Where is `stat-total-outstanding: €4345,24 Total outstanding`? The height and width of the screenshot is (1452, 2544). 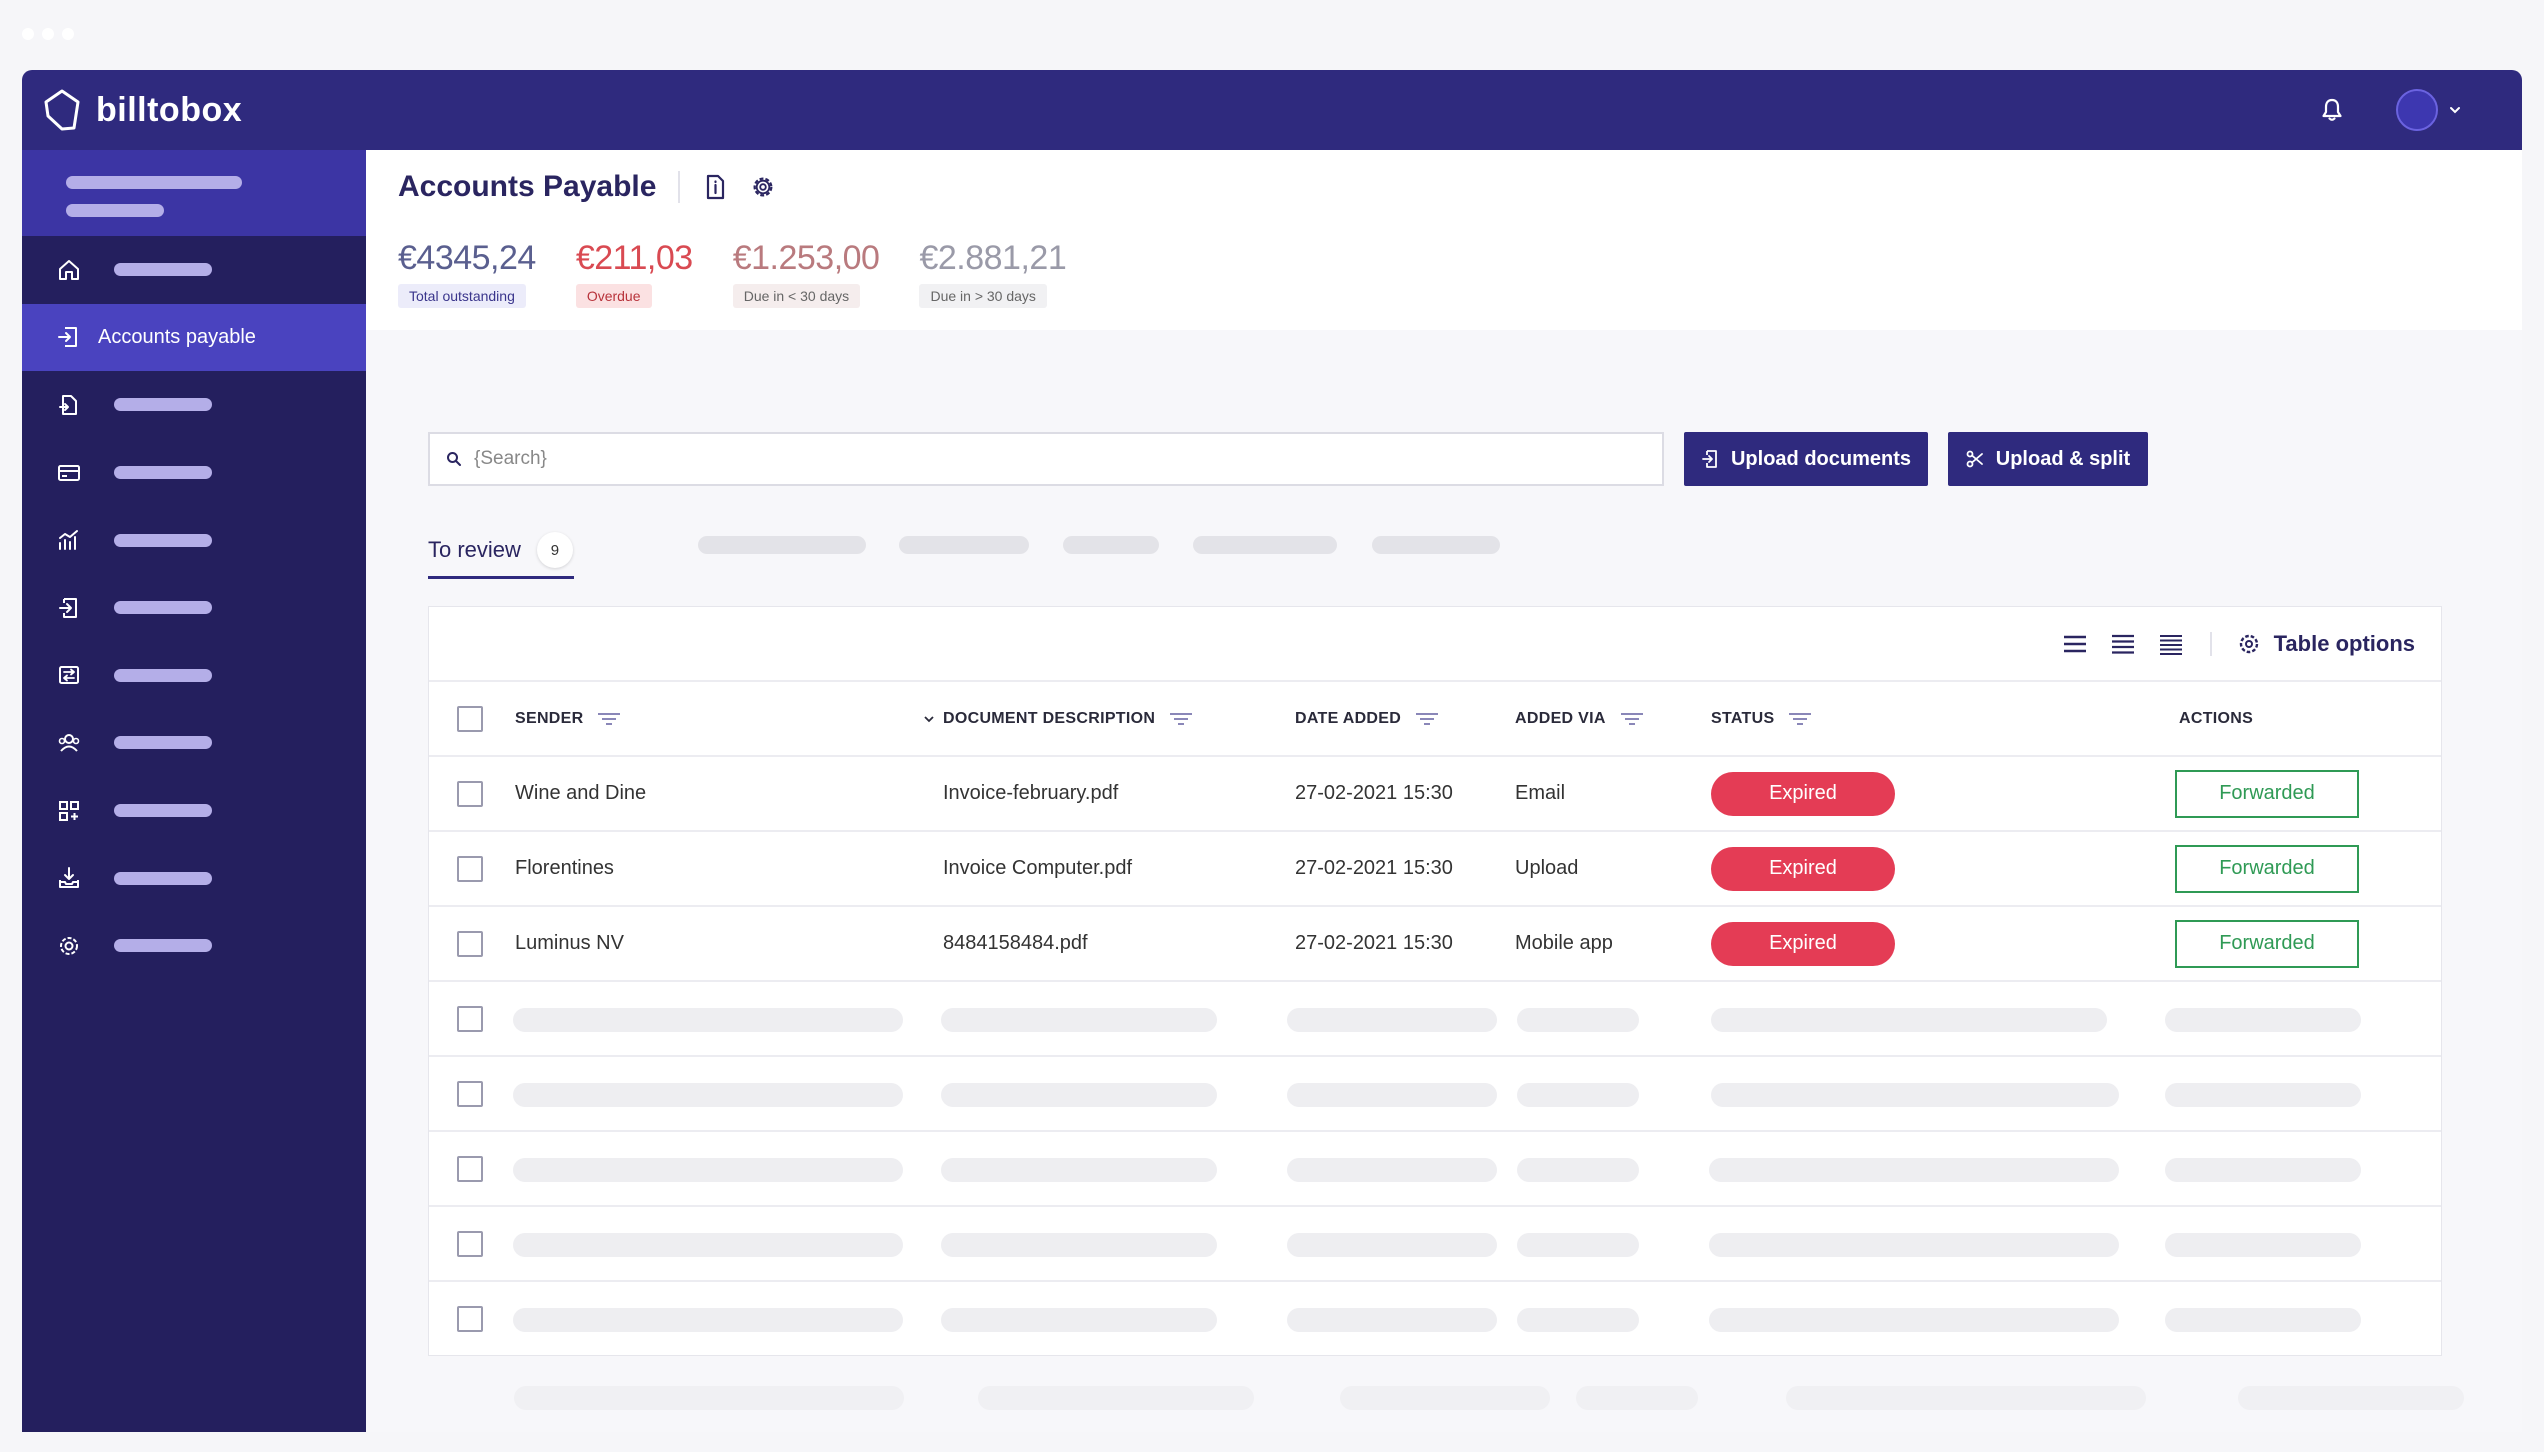 stat-total-outstanding: €4345,24 Total outstanding is located at coordinates (467, 273).